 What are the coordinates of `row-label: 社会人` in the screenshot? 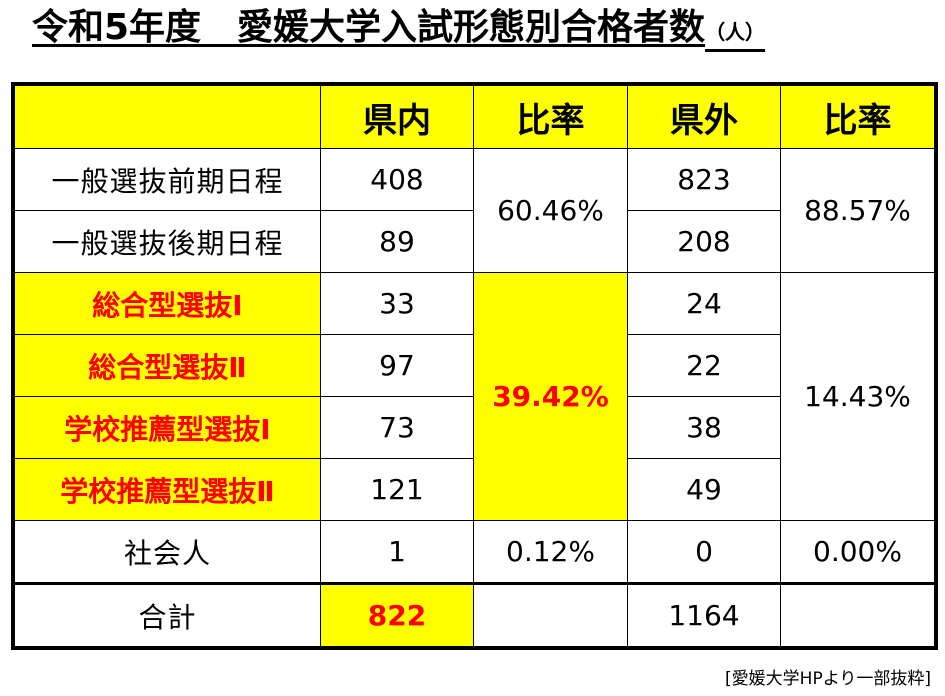 It's located at (167, 552).